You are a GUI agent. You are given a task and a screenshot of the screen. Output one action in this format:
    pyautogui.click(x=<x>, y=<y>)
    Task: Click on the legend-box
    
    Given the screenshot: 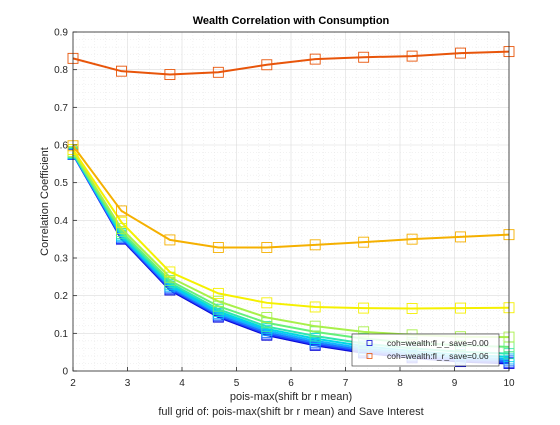 What is the action you would take?
    pyautogui.click(x=425, y=350)
    